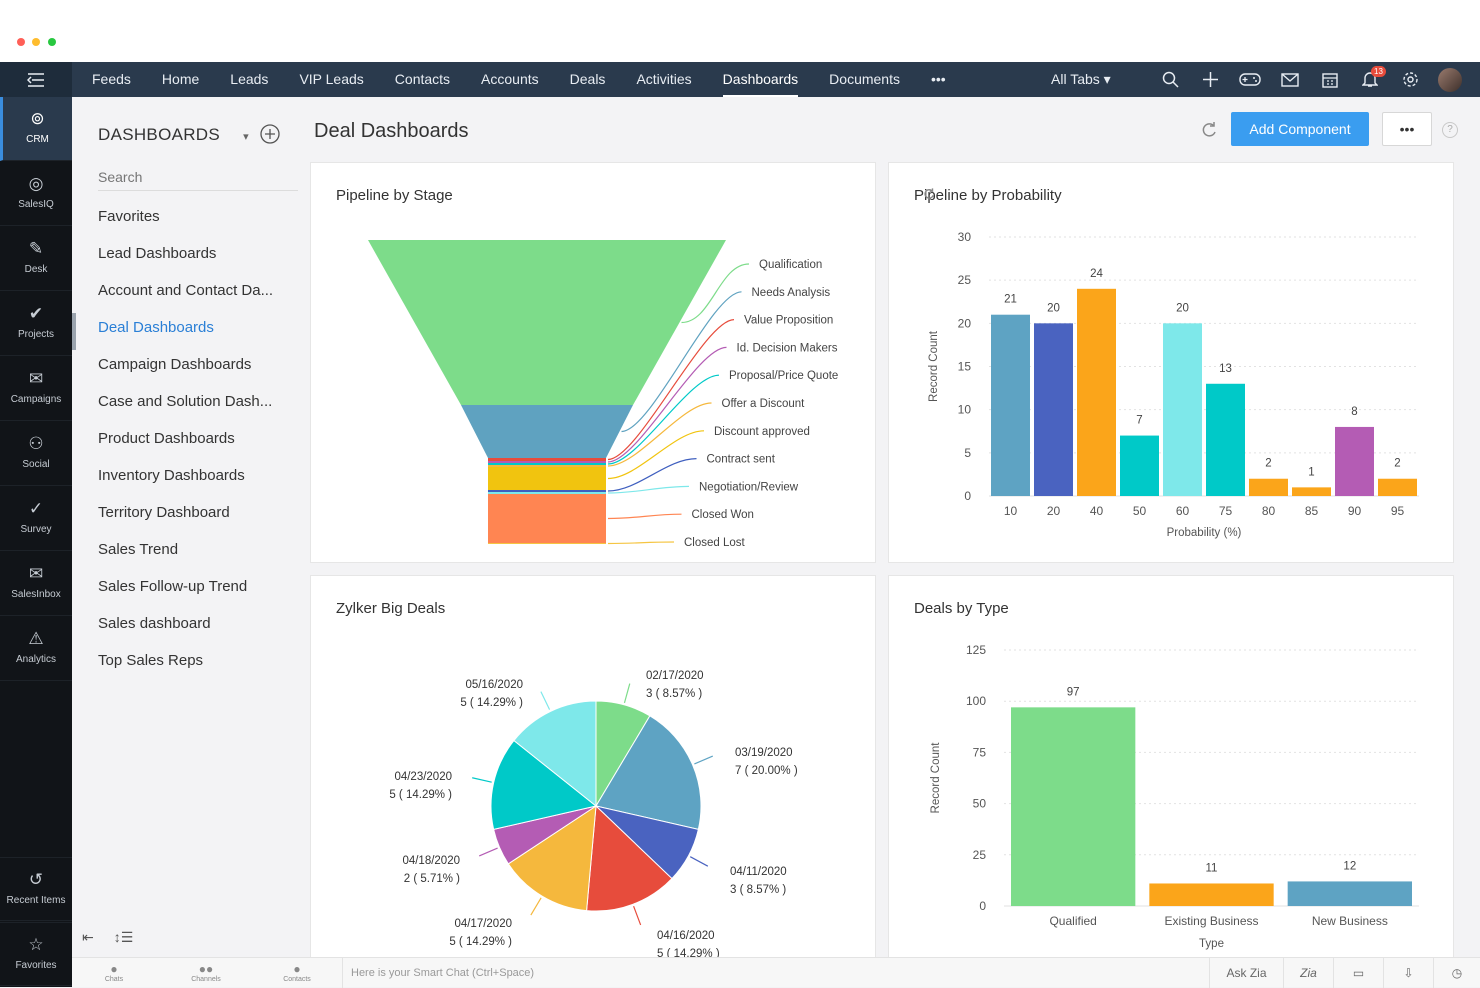 This screenshot has height=988, width=1480. Describe the element at coordinates (1210, 79) in the screenshot. I see `plus-icon` at that location.